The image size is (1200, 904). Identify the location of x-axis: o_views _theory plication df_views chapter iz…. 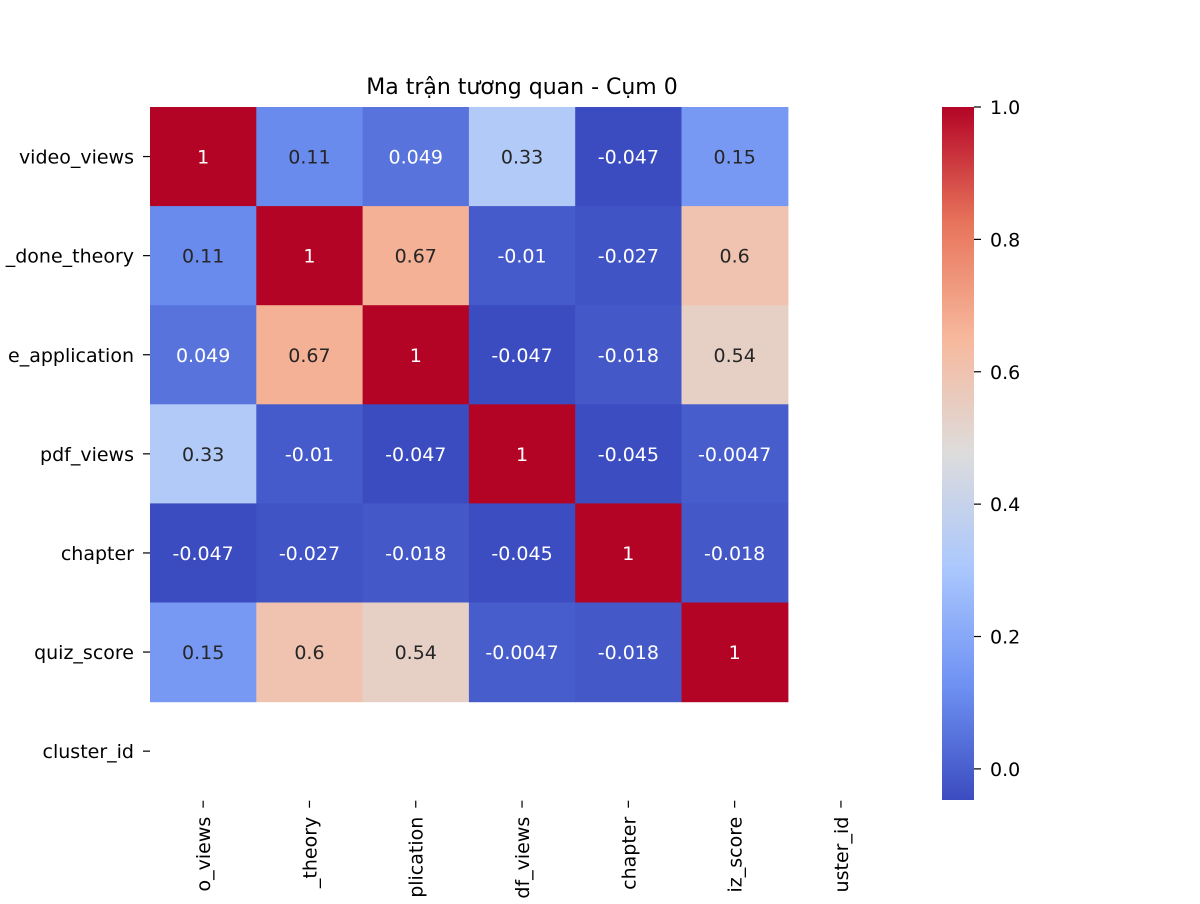
(523, 849).